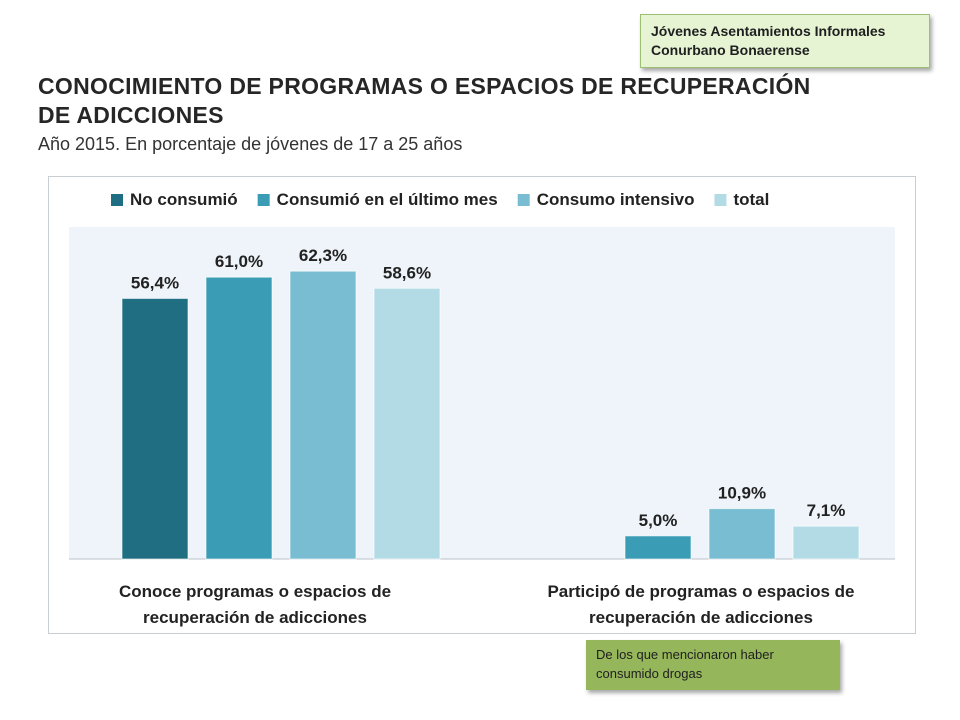 The width and height of the screenshot is (960, 720). I want to click on data-label-1-1: 56,4%, so click(155, 282).